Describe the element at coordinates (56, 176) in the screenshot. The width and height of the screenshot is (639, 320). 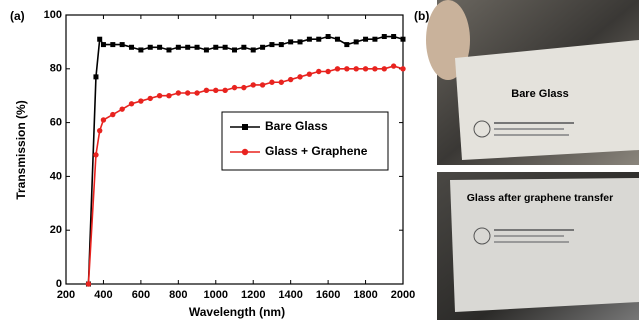
I see `y-tick-label: 40` at that location.